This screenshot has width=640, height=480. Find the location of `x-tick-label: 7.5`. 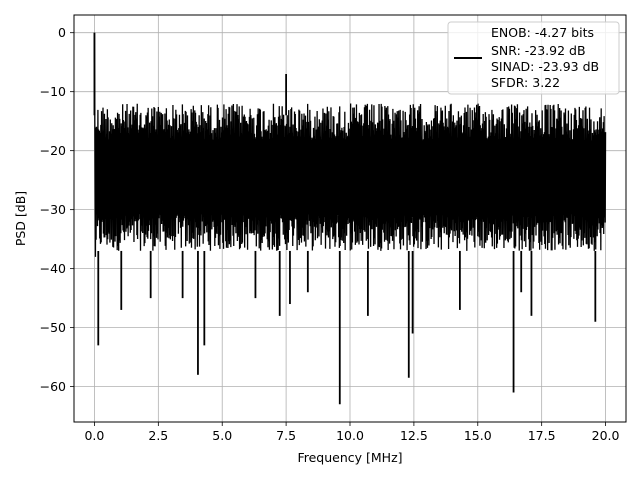

x-tick-label: 7.5 is located at coordinates (286, 435).